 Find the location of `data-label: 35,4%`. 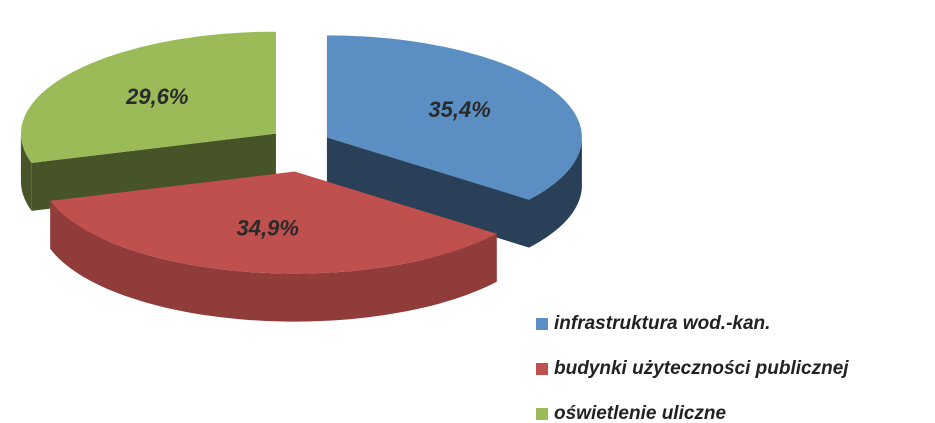

data-label: 35,4% is located at coordinates (459, 109).